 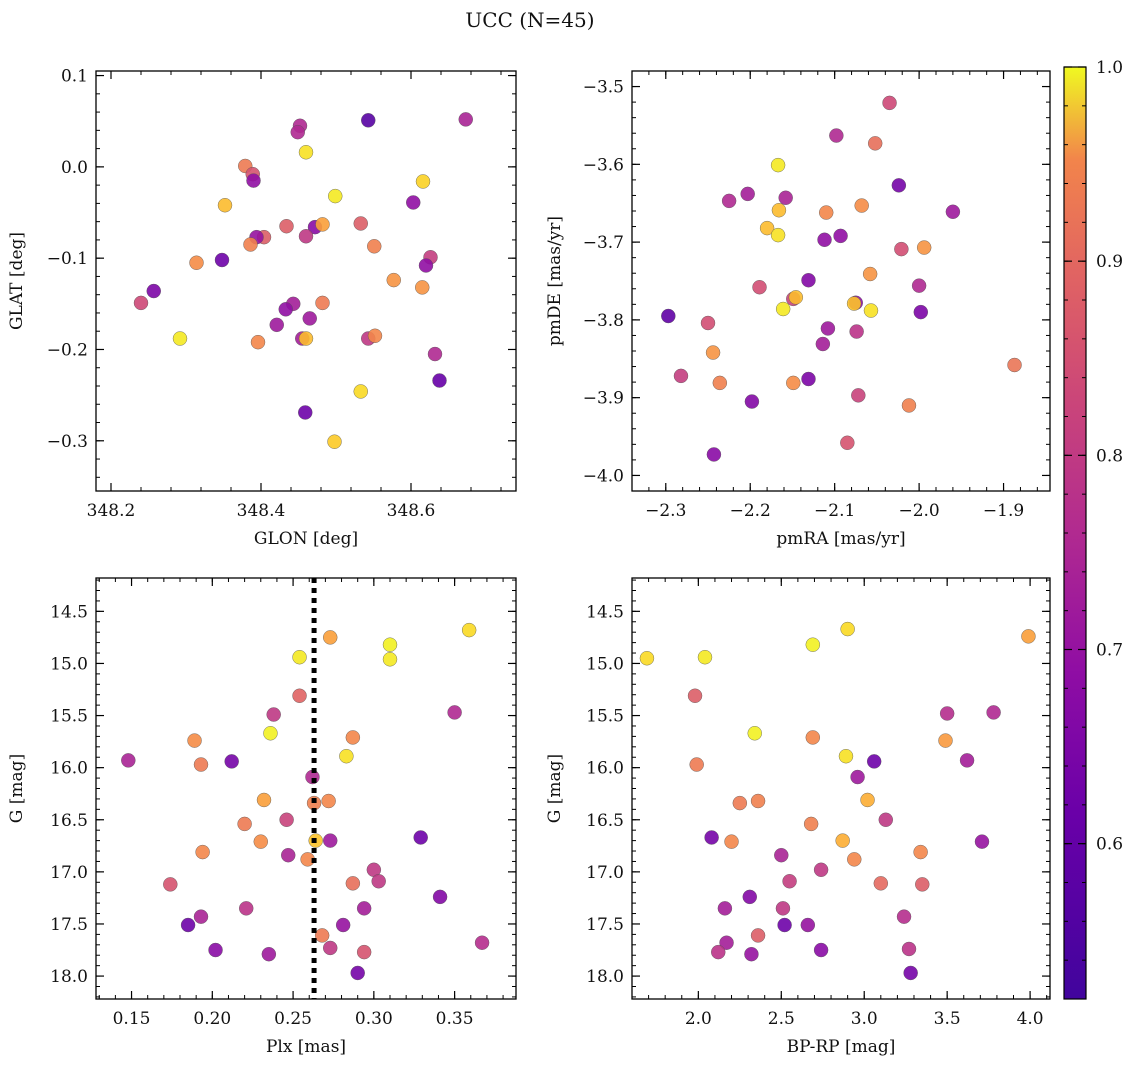 I want to click on x-axis-label: GLON [deg], so click(x=306, y=539).